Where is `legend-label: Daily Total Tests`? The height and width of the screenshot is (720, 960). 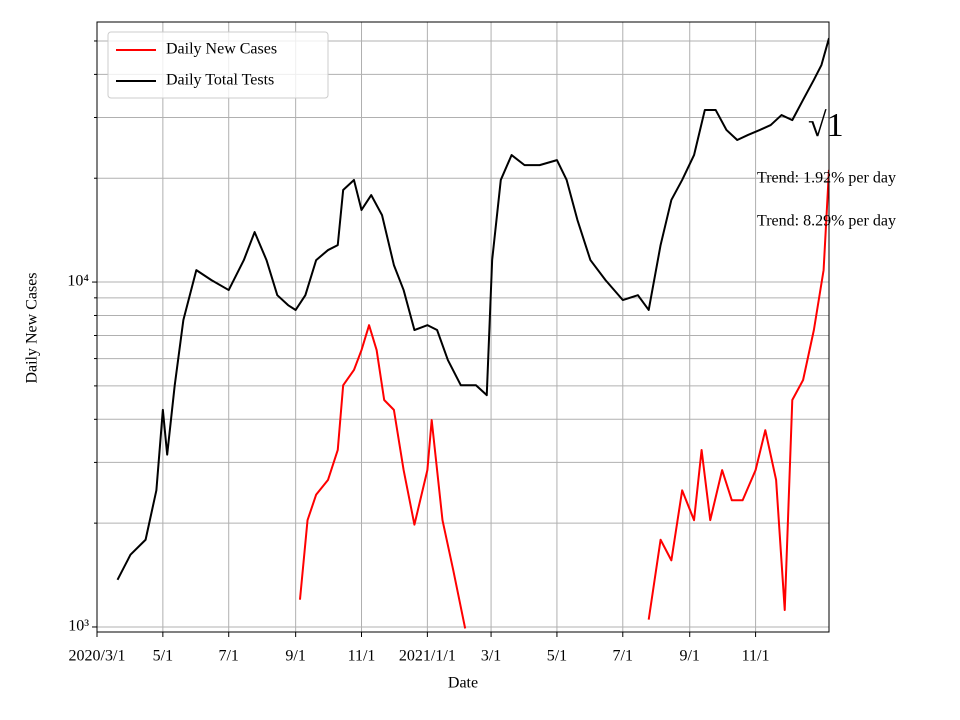
legend-label: Daily Total Tests is located at coordinates (220, 80).